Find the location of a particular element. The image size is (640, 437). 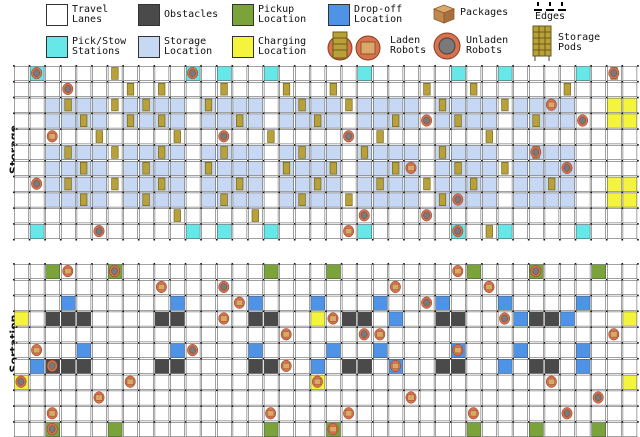

legend-storage-label: Storage Location is located at coordinates (188, 46).